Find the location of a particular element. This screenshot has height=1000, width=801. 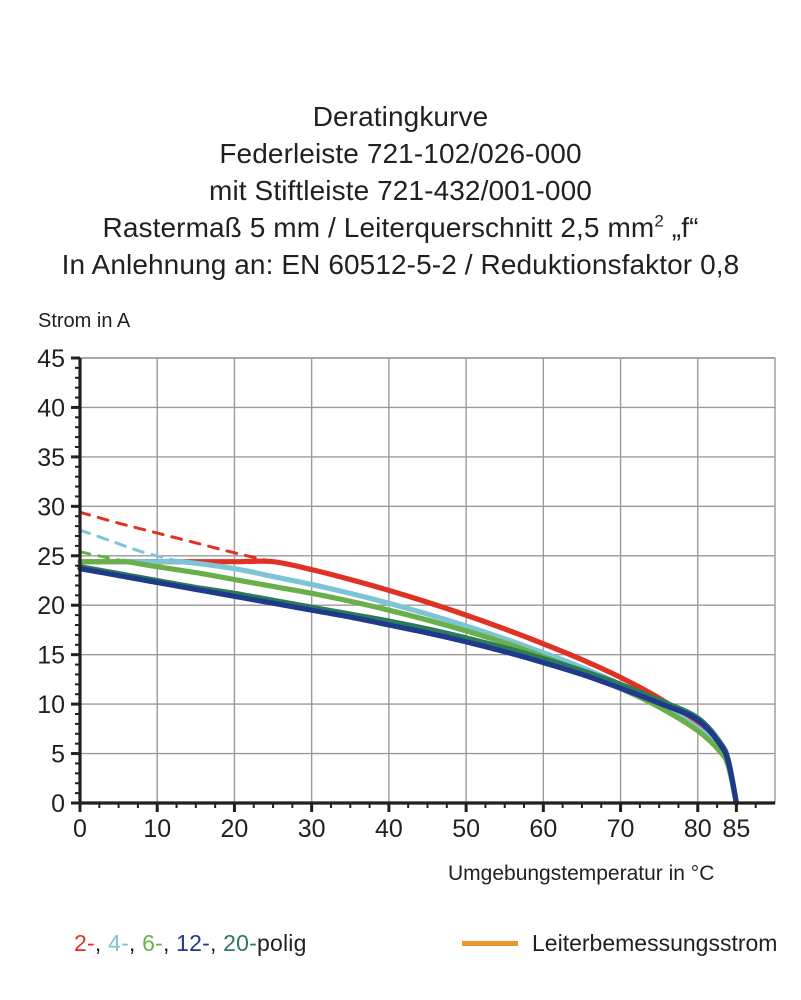

title-line-1: Deratingkurve is located at coordinates (400, 116).